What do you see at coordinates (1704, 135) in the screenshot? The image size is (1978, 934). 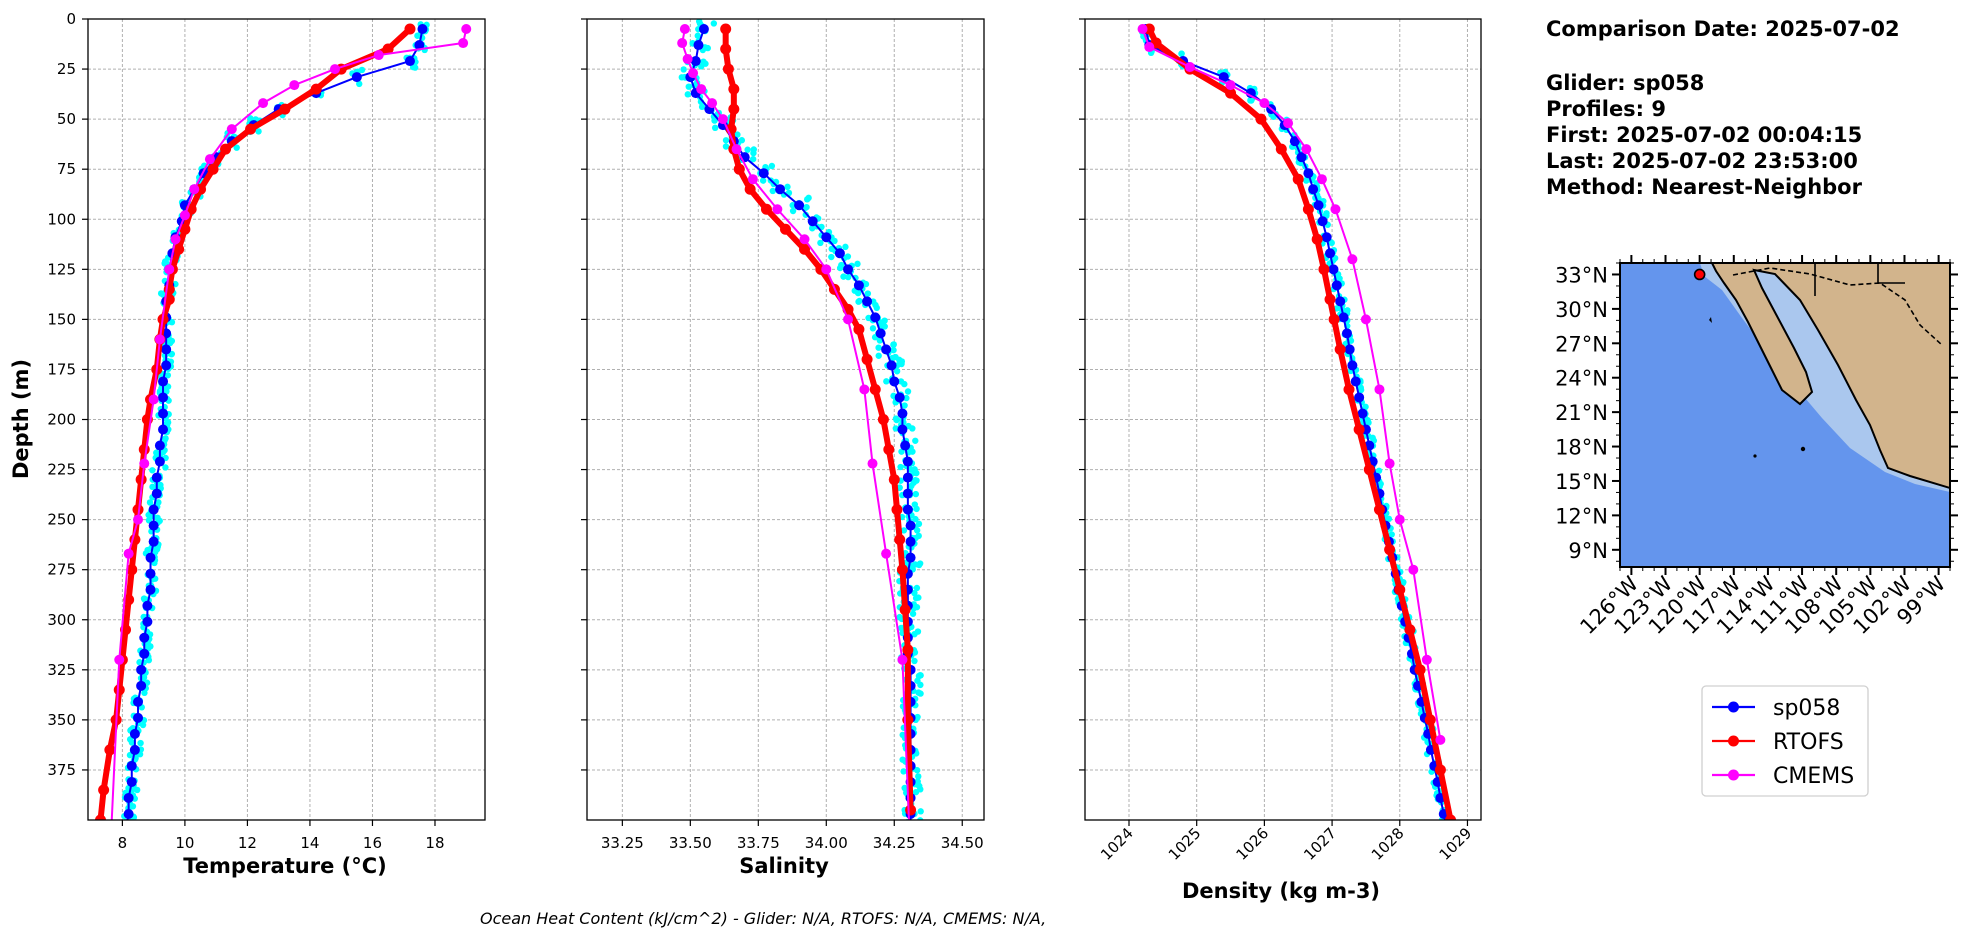 I see `info-line-first: First: 2025-07-02 00:04:15` at bounding box center [1704, 135].